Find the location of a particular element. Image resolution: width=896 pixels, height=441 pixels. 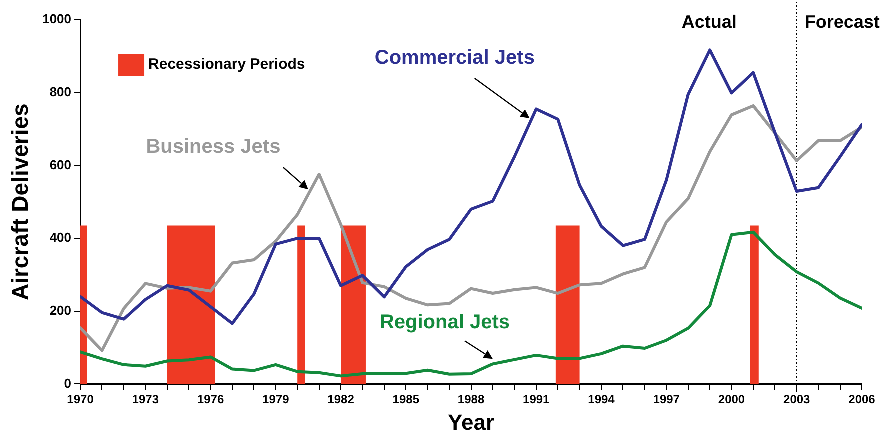

series-label: Regional Jets is located at coordinates (445, 323).